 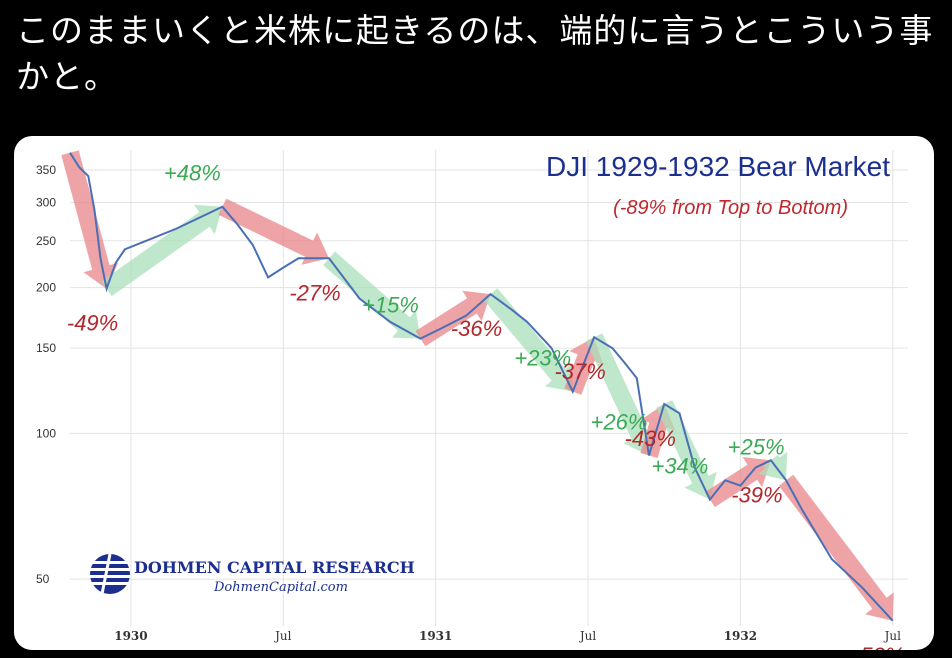 I want to click on dohmen-globe-icon, so click(x=109, y=574).